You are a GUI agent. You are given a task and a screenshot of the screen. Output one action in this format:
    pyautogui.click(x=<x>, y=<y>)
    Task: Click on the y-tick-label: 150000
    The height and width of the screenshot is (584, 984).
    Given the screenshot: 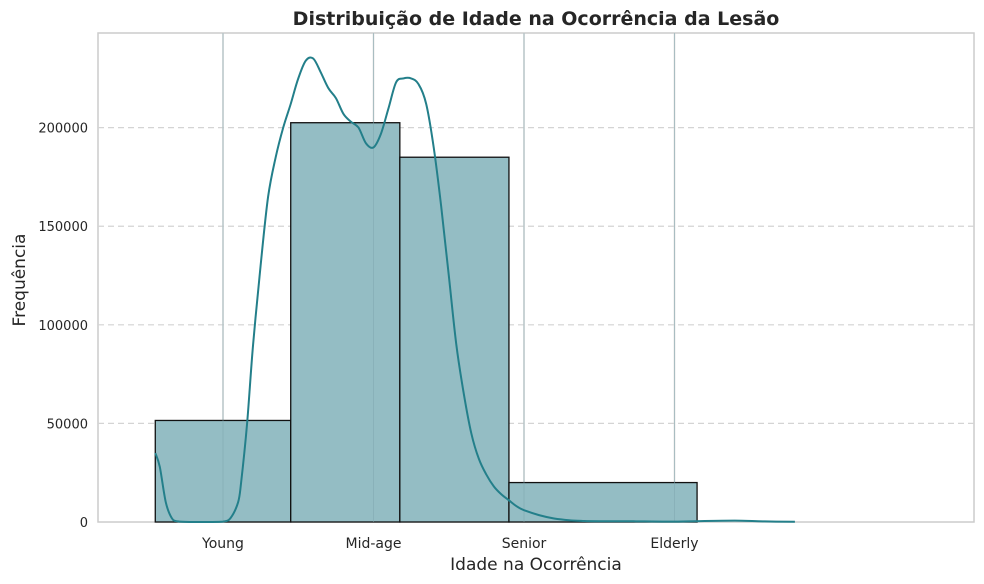 What is the action you would take?
    pyautogui.click(x=63, y=227)
    